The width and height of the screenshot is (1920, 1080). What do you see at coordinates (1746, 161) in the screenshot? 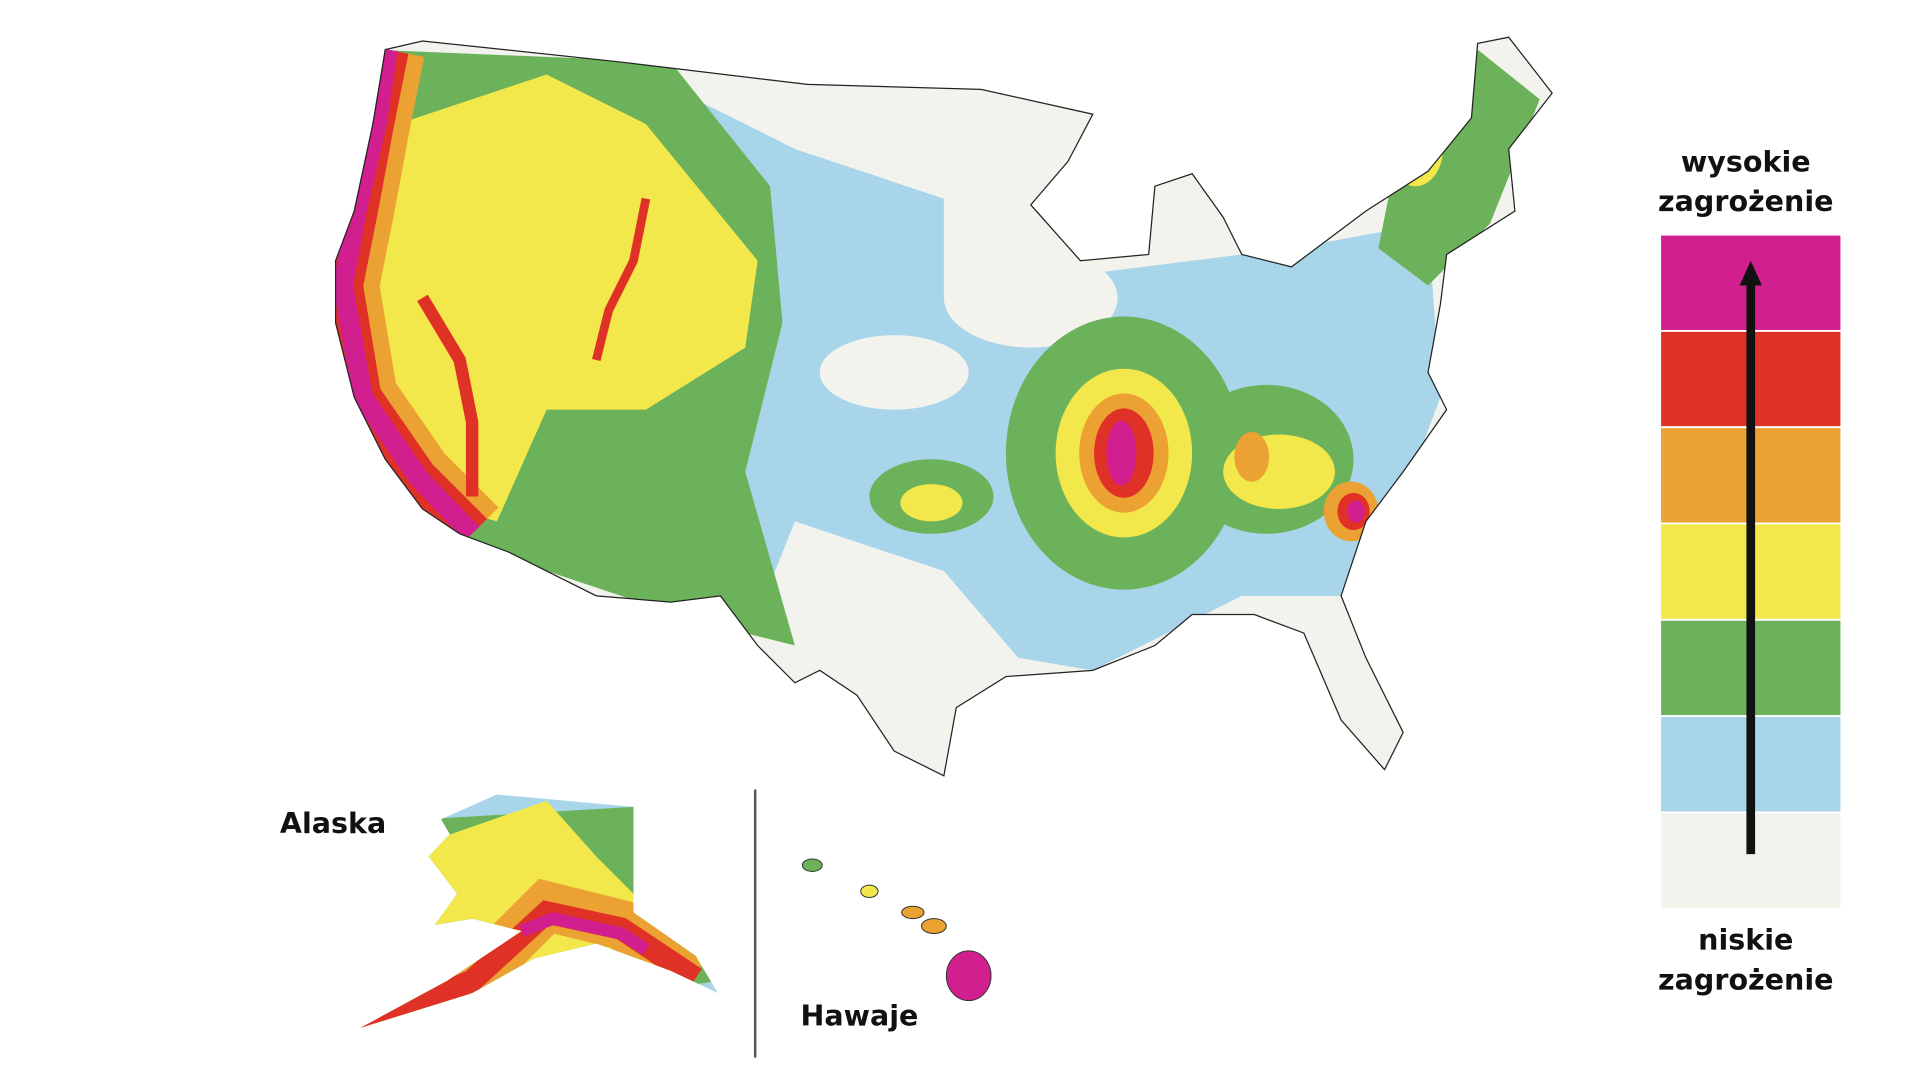
I see `legend-high: wysokie` at bounding box center [1746, 161].